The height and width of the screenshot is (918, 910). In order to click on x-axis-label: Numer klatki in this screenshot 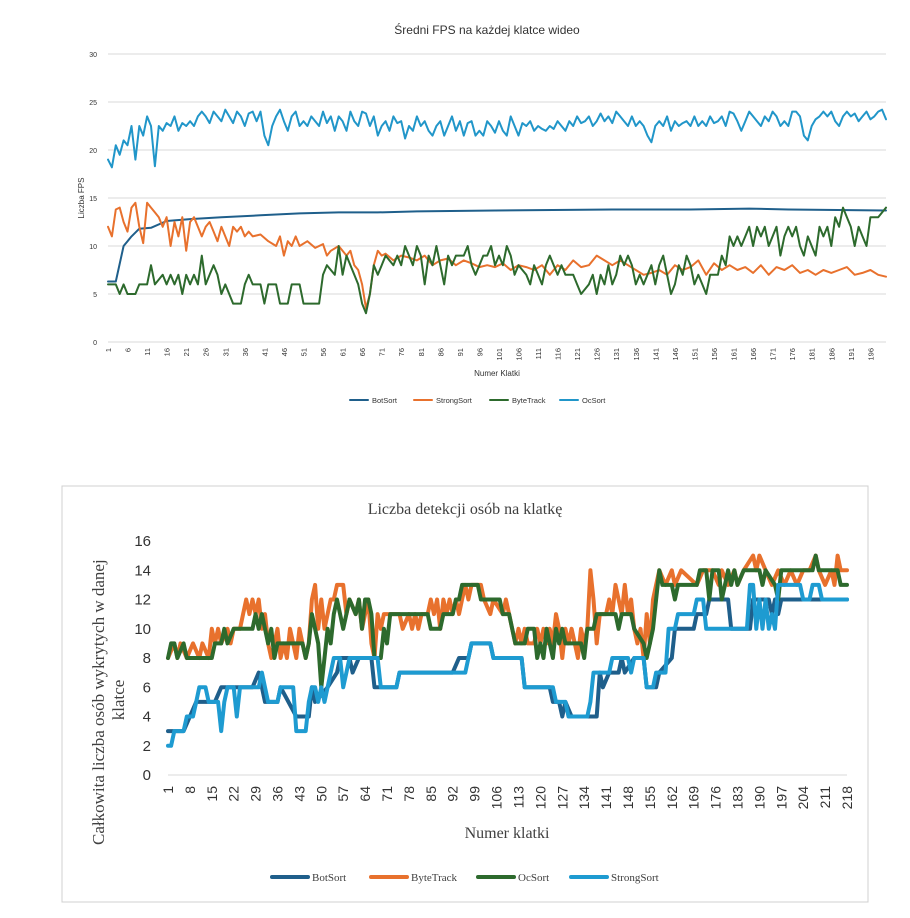, I will do `click(507, 833)`.